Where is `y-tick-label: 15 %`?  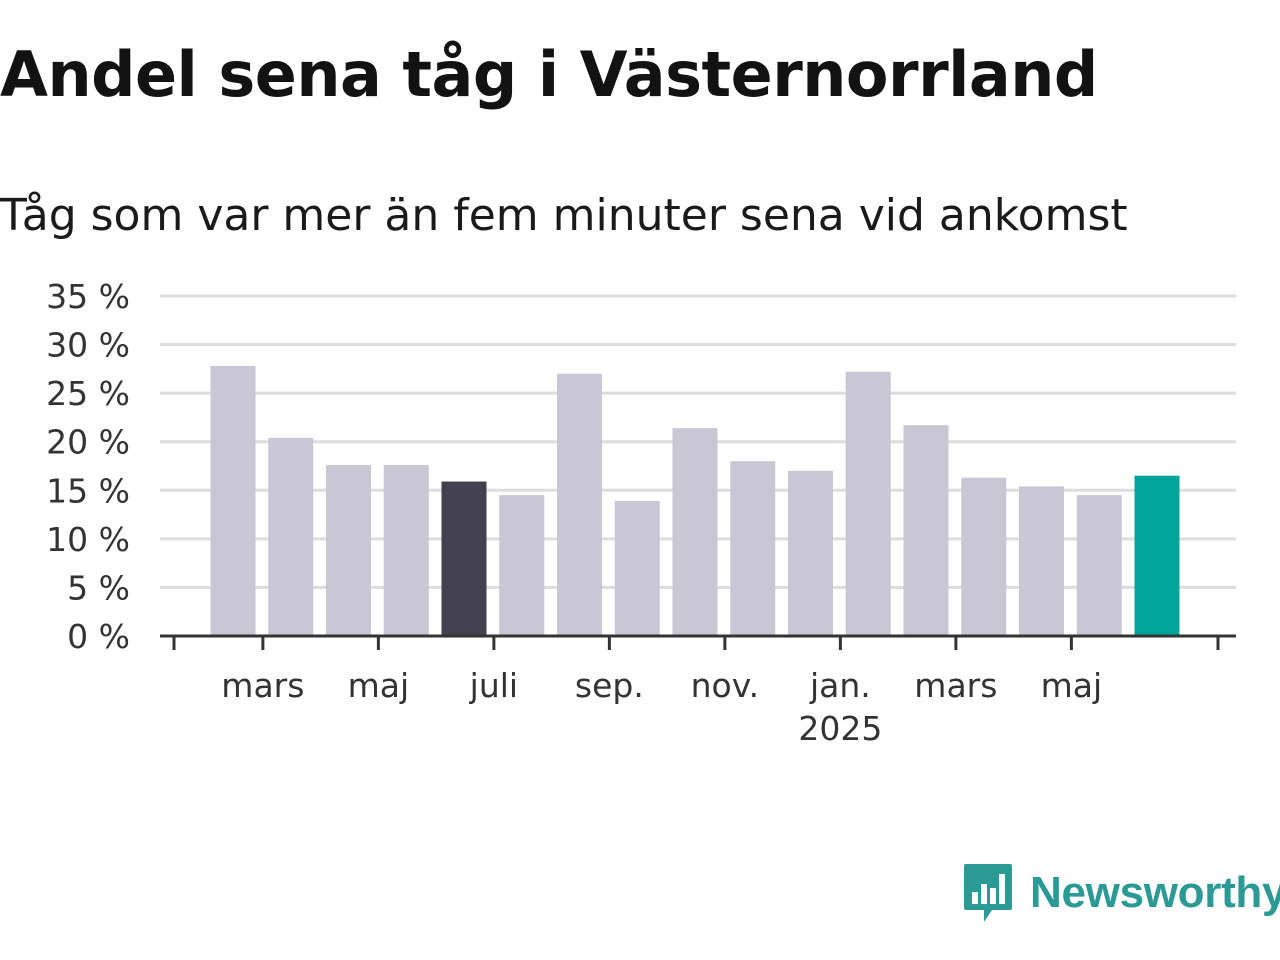
y-tick-label: 15 % is located at coordinates (88, 490).